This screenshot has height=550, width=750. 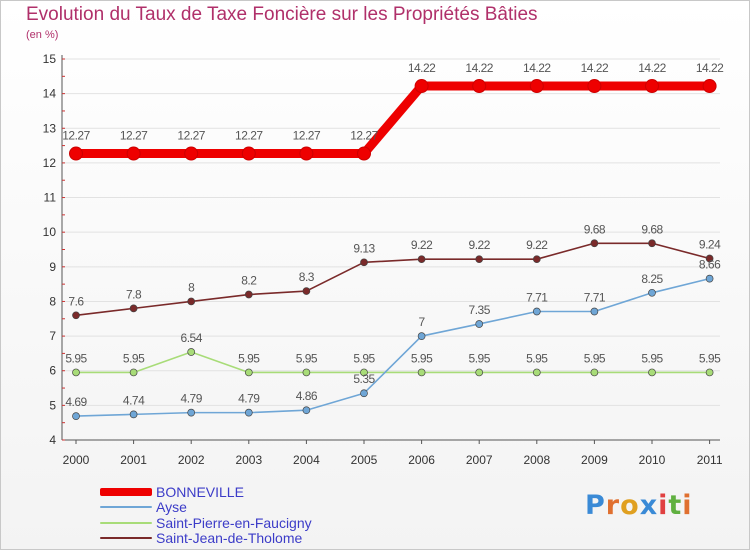 What do you see at coordinates (675, 505) in the screenshot?
I see `logo-letter: t` at bounding box center [675, 505].